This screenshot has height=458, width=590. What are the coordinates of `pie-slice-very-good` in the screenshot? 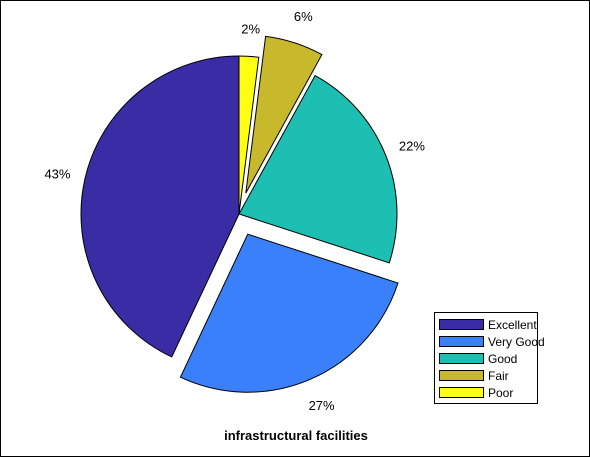 It's located at (289, 313).